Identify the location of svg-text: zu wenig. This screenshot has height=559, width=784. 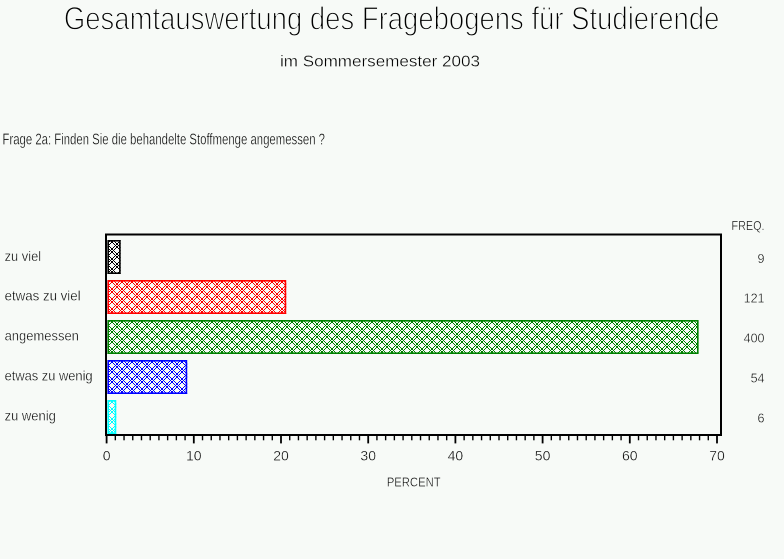
(30, 415).